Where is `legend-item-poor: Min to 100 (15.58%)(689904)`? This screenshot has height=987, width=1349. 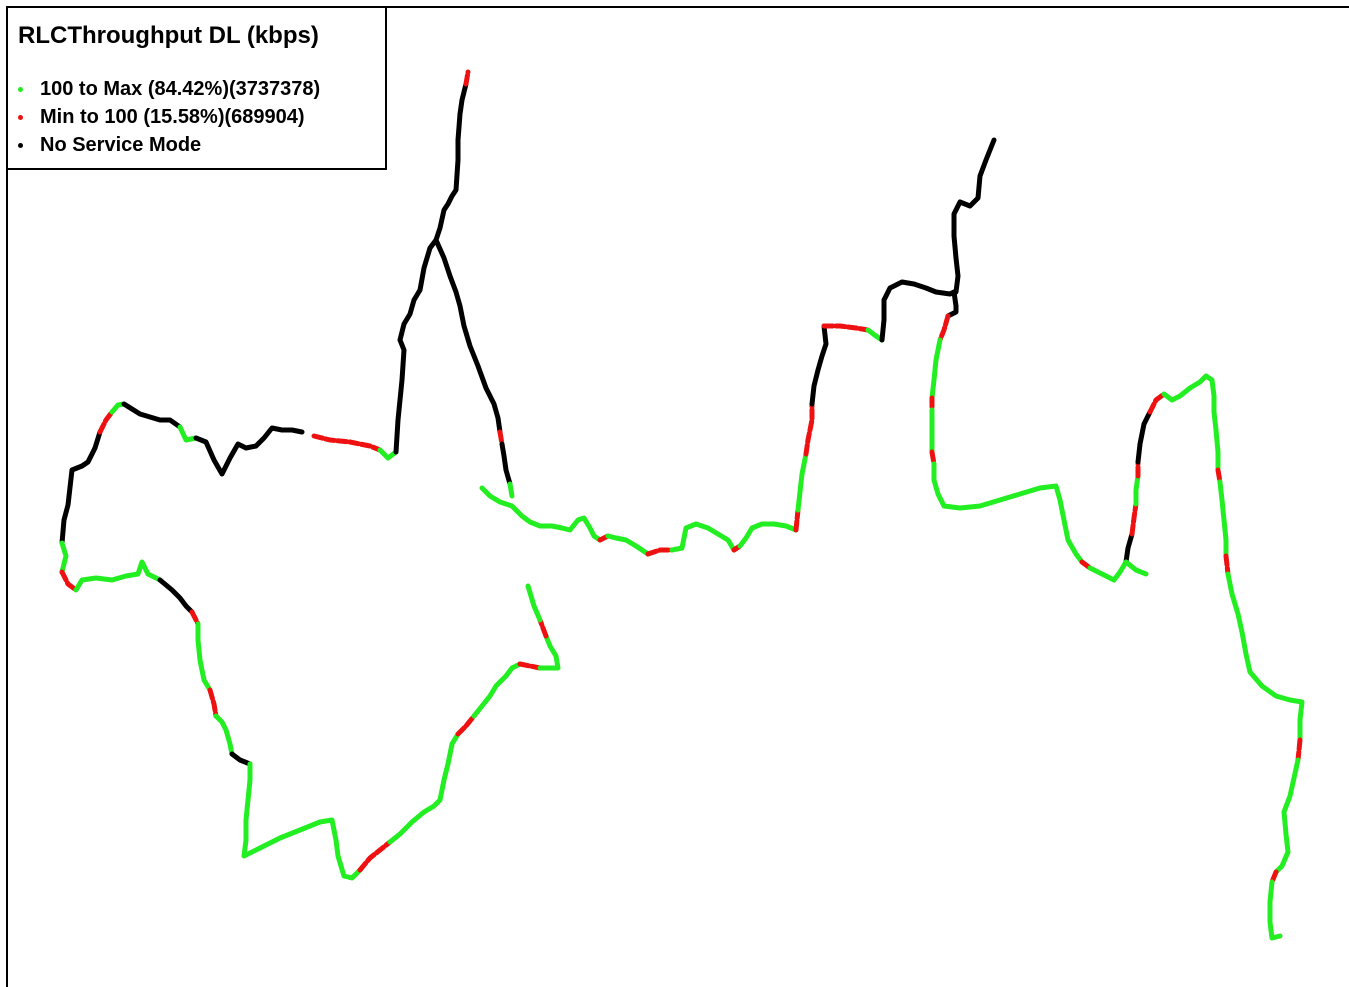
legend-item-poor: Min to 100 (15.58%)(689904) is located at coordinates (161, 117).